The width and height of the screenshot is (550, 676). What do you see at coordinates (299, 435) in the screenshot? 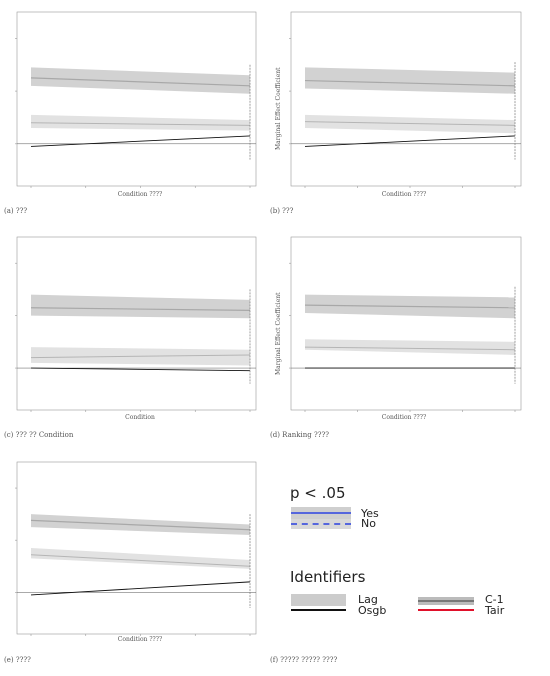
I see `caption-d: (d) Ranking ????` at bounding box center [299, 435].